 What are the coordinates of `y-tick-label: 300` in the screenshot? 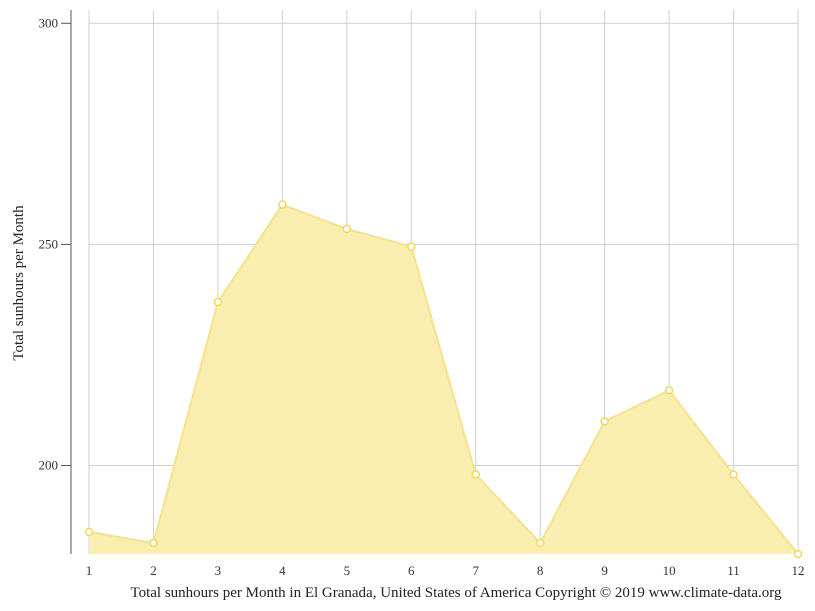 It's located at (49, 22).